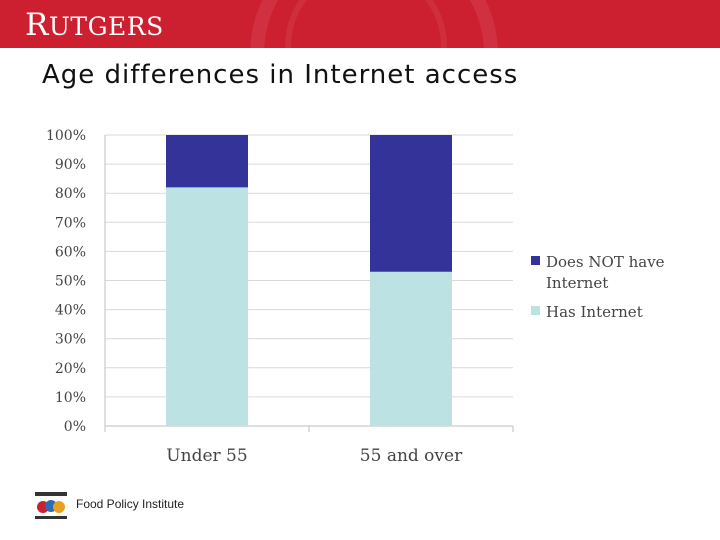 This screenshot has height=540, width=720. Describe the element at coordinates (66, 136) in the screenshot. I see `y-tick-label: 100%` at that location.